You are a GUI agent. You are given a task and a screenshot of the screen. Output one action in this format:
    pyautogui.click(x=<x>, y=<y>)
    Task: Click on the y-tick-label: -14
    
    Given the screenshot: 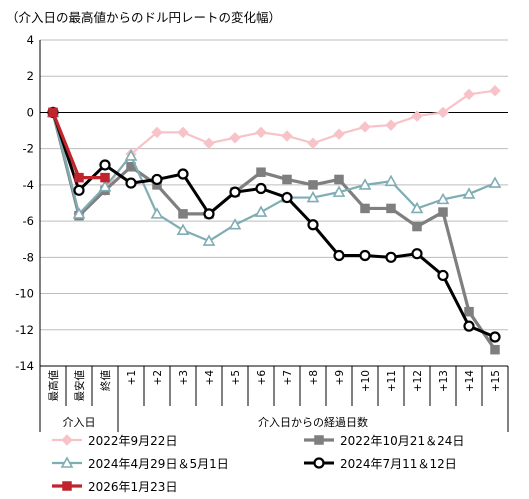 What is the action you would take?
    pyautogui.click(x=24, y=366)
    